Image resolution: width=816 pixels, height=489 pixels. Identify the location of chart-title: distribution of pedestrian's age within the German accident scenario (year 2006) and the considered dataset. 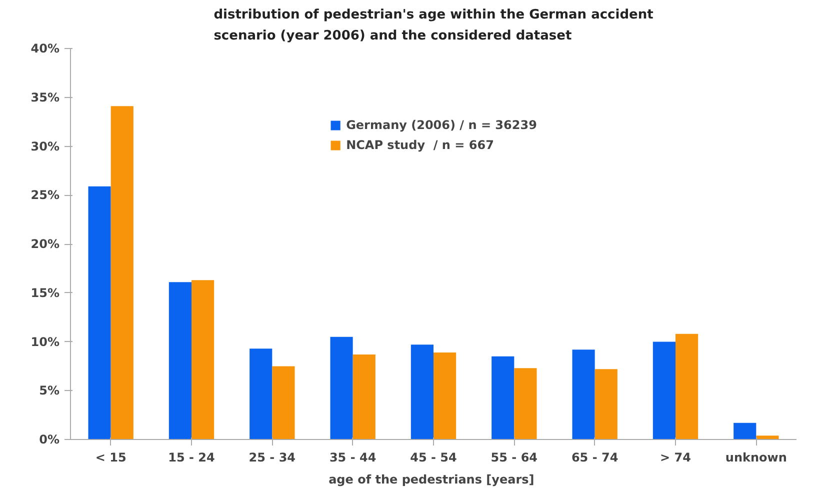
(434, 26).